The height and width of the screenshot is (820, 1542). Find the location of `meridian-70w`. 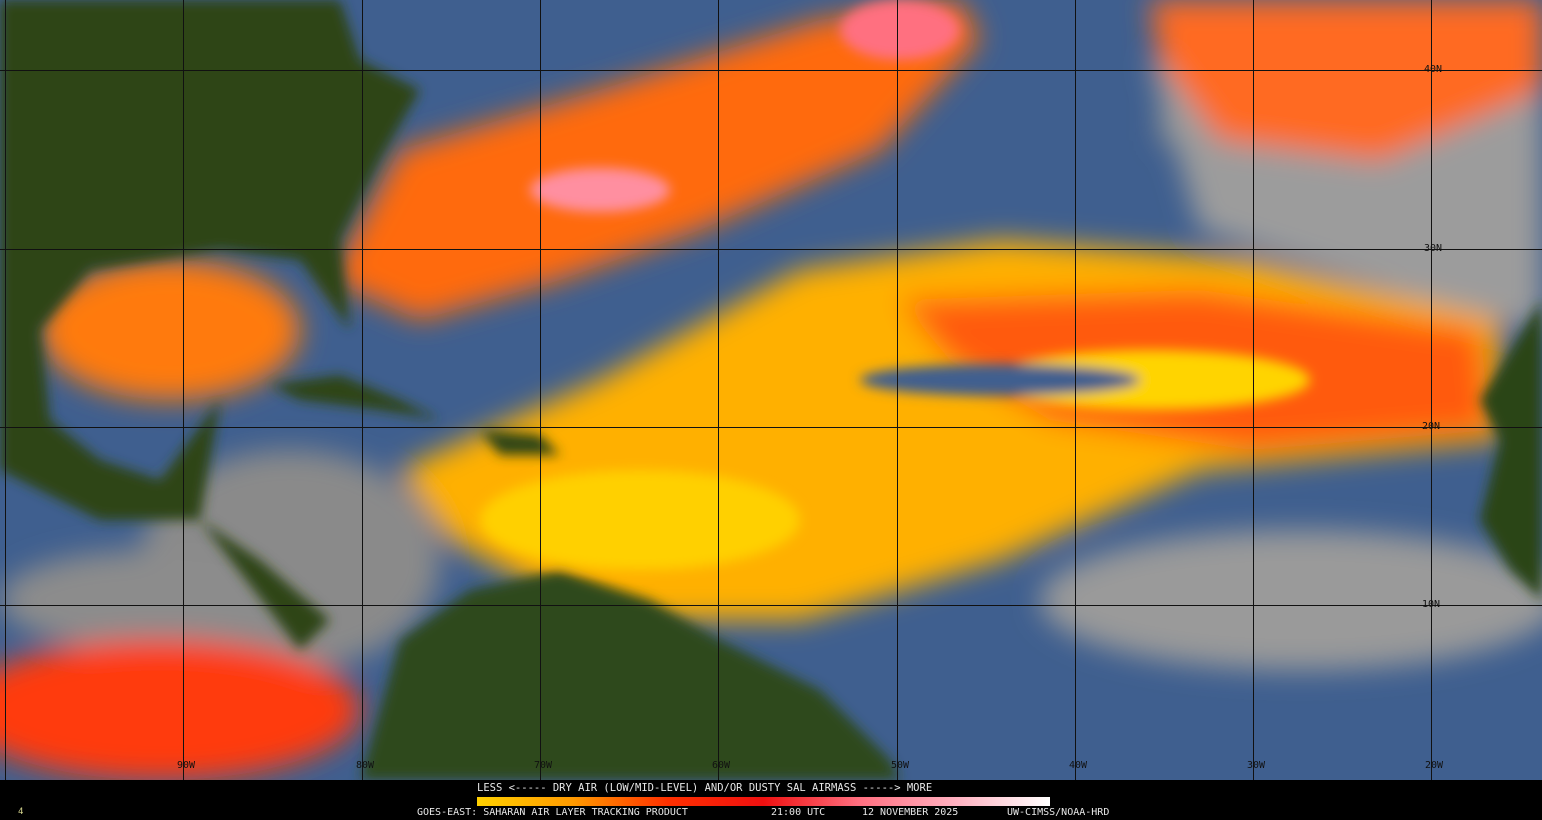

meridian-70w is located at coordinates (540, 390).